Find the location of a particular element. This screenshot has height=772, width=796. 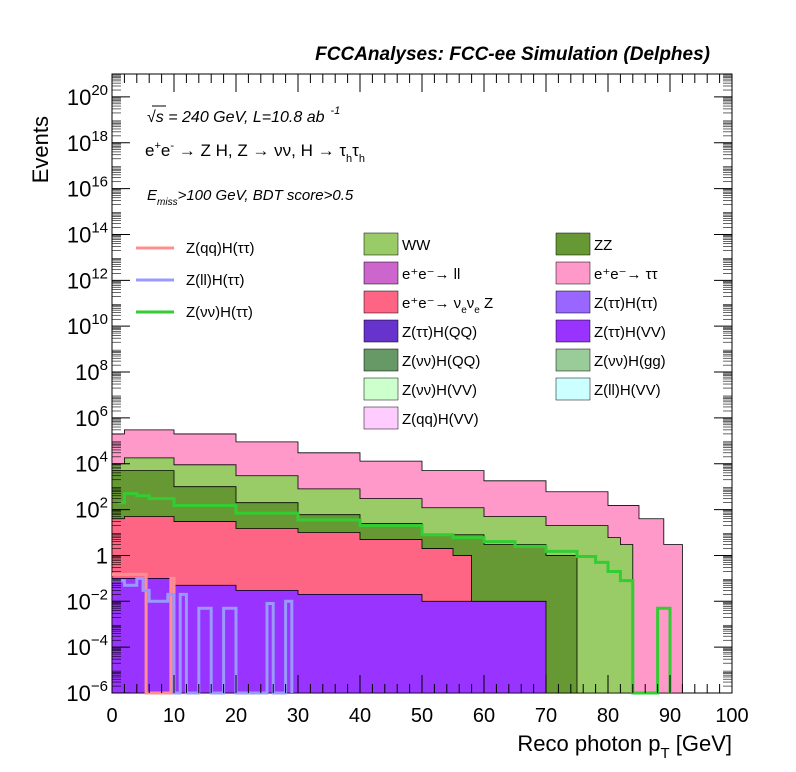

y-tick-label-6: 10⁶ is located at coordinates (91, 417).